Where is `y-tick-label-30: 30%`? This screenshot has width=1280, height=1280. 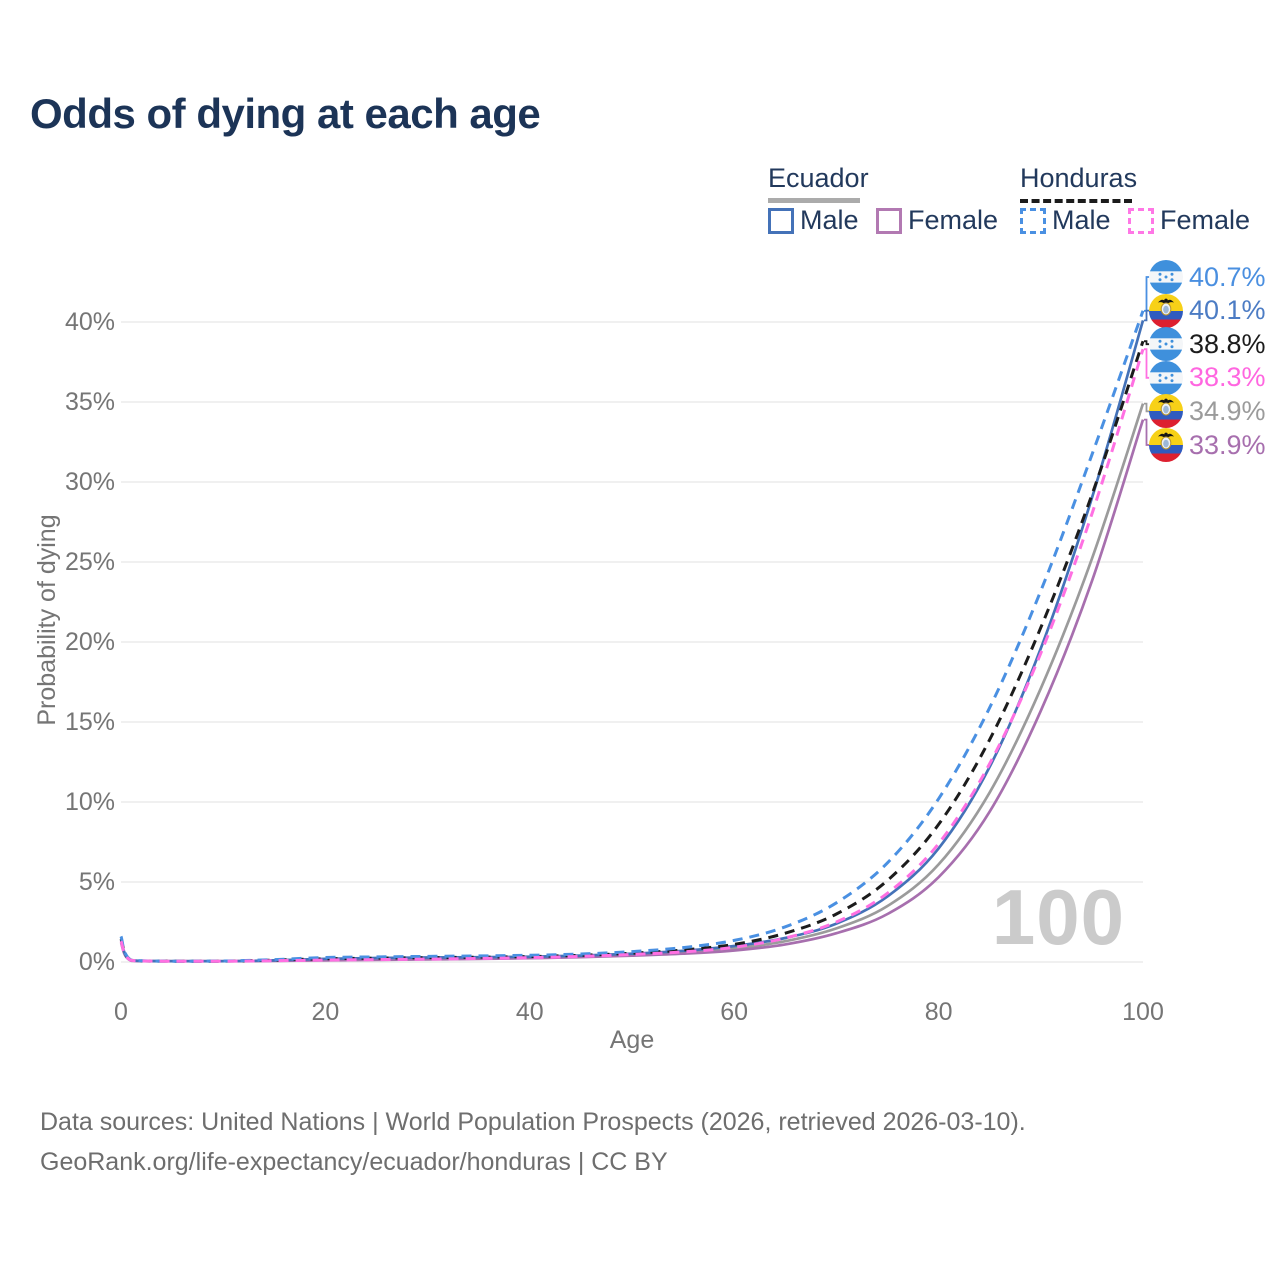 y-tick-label-30: 30% is located at coordinates (89, 482).